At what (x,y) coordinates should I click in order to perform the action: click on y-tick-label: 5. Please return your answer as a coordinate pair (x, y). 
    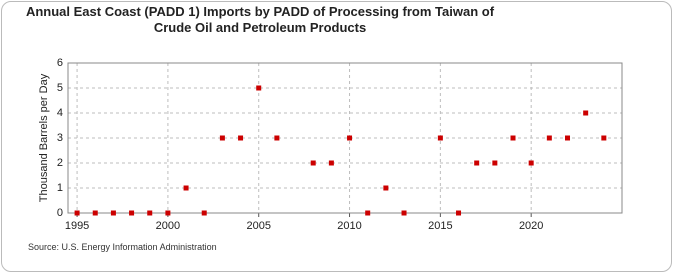
    Looking at the image, I should click on (60, 88).